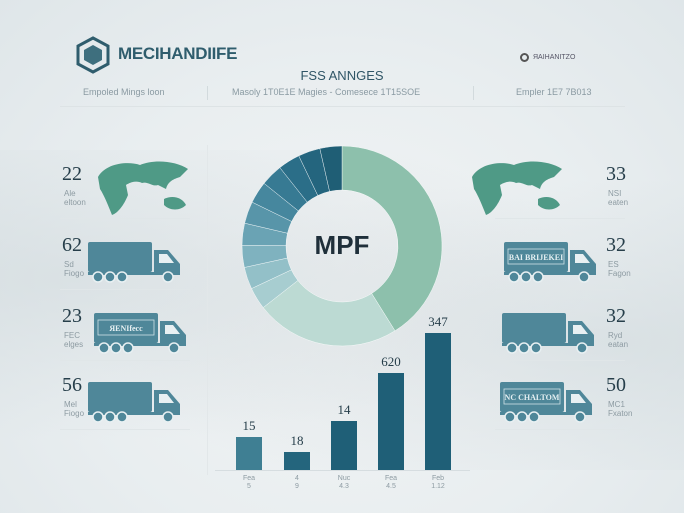 The image size is (684, 513). Describe the element at coordinates (618, 340) in the screenshot. I see `stat-label: Ryd eatan` at that location.